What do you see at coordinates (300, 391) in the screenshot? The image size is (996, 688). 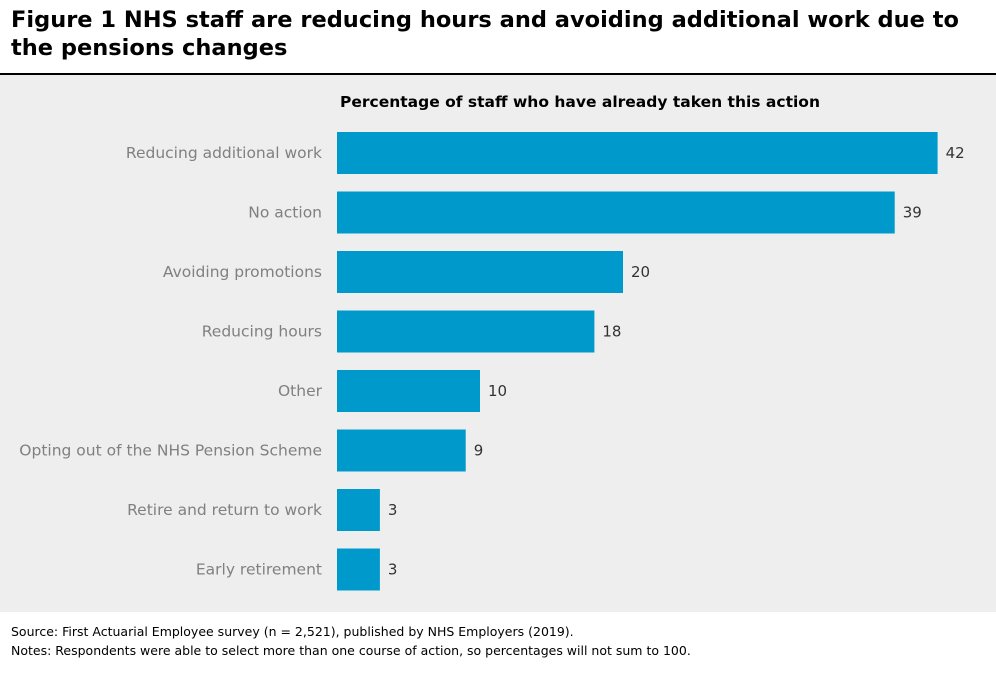 I see `category-label: Other` at bounding box center [300, 391].